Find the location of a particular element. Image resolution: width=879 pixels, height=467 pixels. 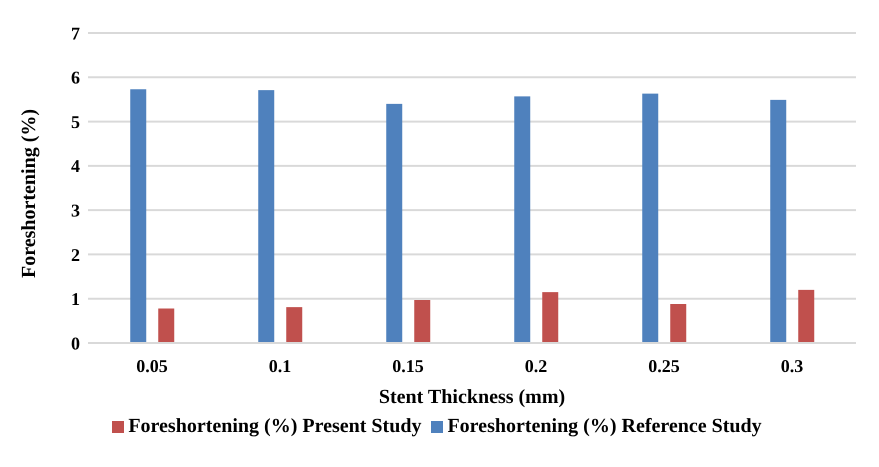

y-tick-label: 3 is located at coordinates (75, 210).